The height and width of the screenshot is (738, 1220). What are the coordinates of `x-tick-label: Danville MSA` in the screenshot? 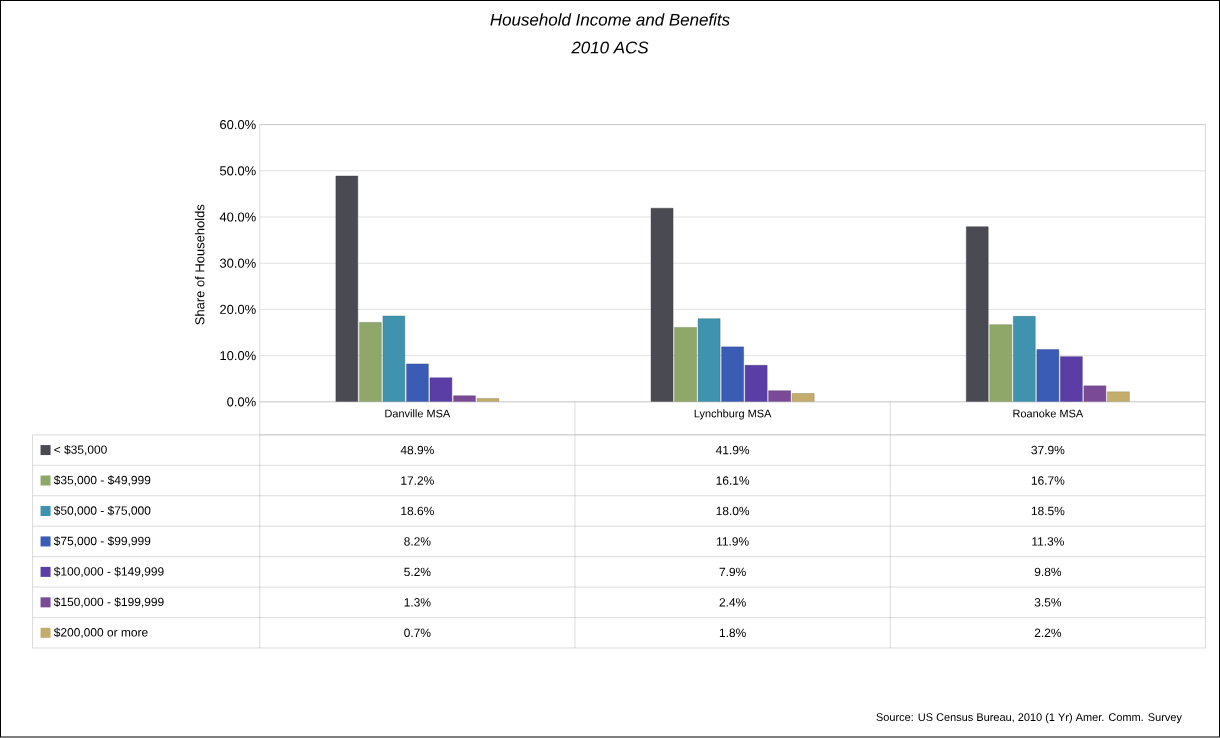 It's located at (418, 413).